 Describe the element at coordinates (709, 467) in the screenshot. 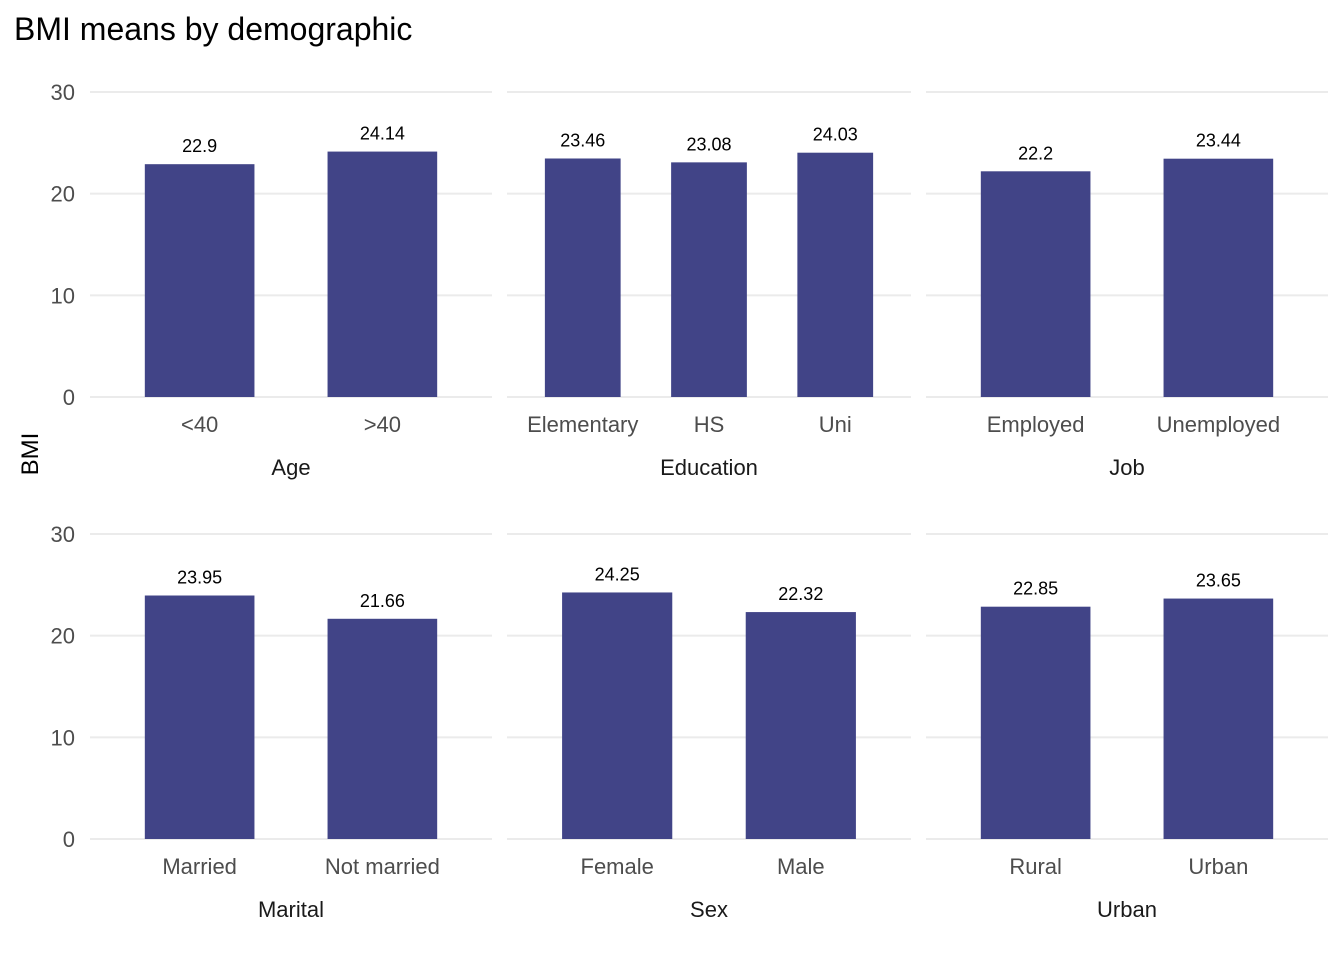

I see `facet-label: Education` at that location.